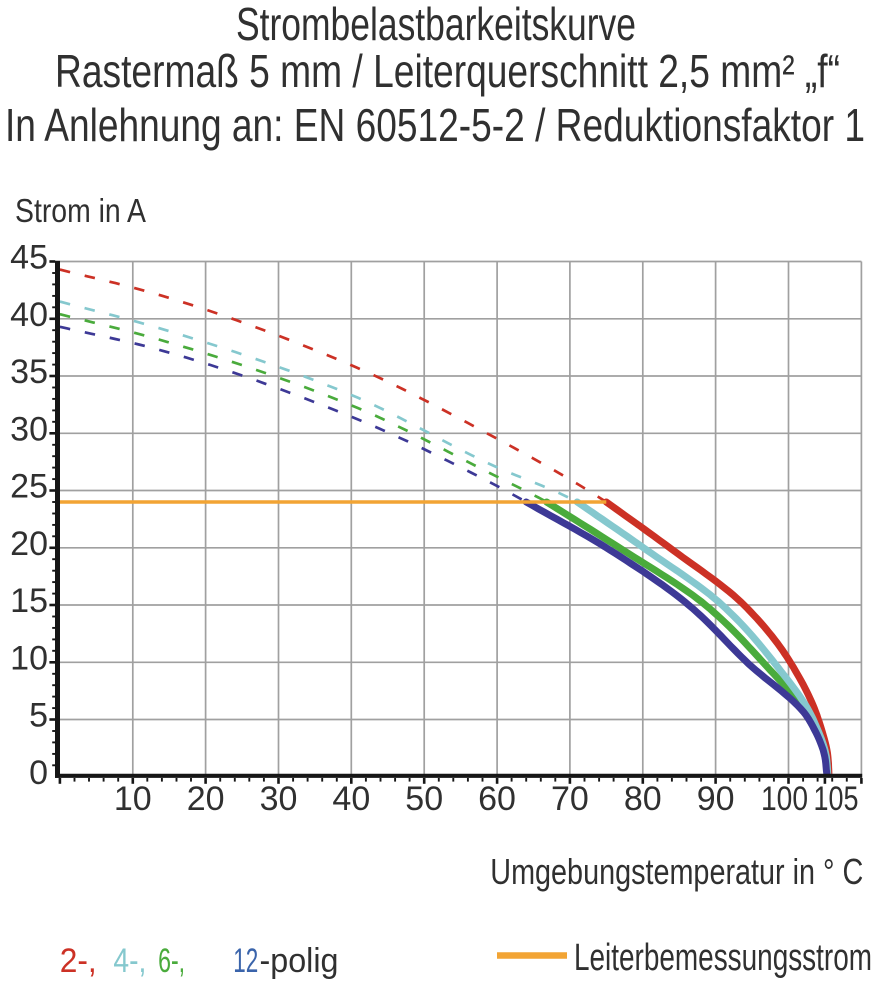 The image size is (894, 1000). What do you see at coordinates (299, 961) in the screenshot?
I see `svg-text: -polig` at bounding box center [299, 961].